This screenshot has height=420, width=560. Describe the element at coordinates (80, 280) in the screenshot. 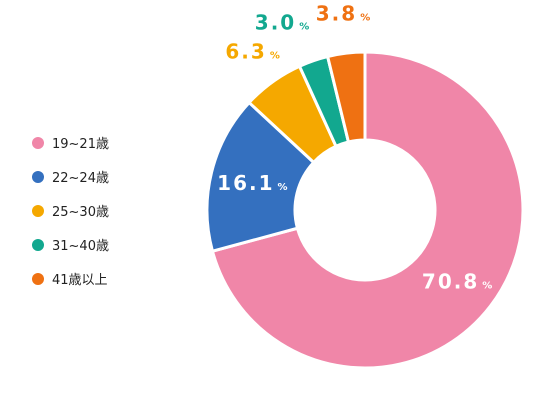

I see `legend-label-5: 41歳以上` at that location.